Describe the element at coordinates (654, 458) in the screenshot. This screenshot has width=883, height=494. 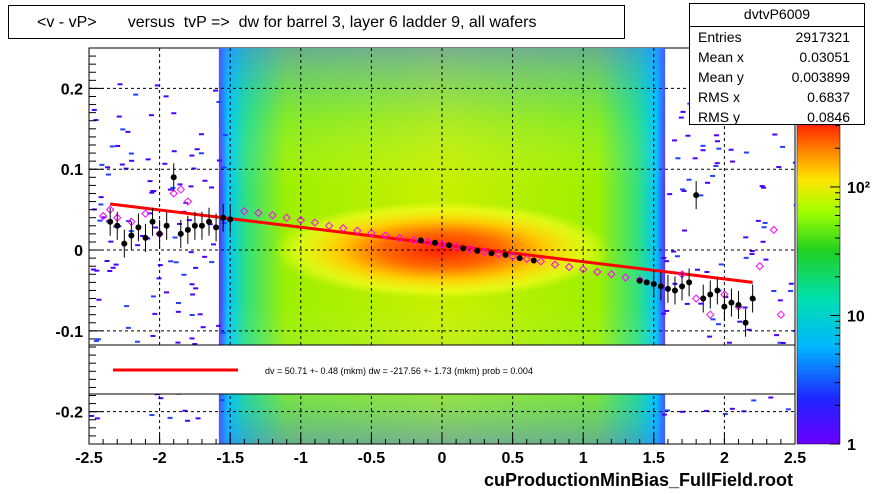
I see `x-tick-label: 1.5` at that location.